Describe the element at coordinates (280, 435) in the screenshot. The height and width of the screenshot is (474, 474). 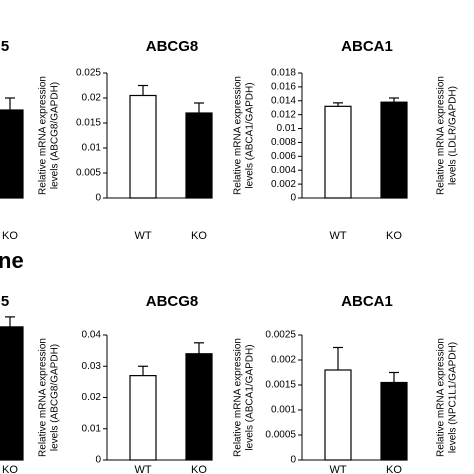
I see `y-tick-label: 0.0005` at that location.